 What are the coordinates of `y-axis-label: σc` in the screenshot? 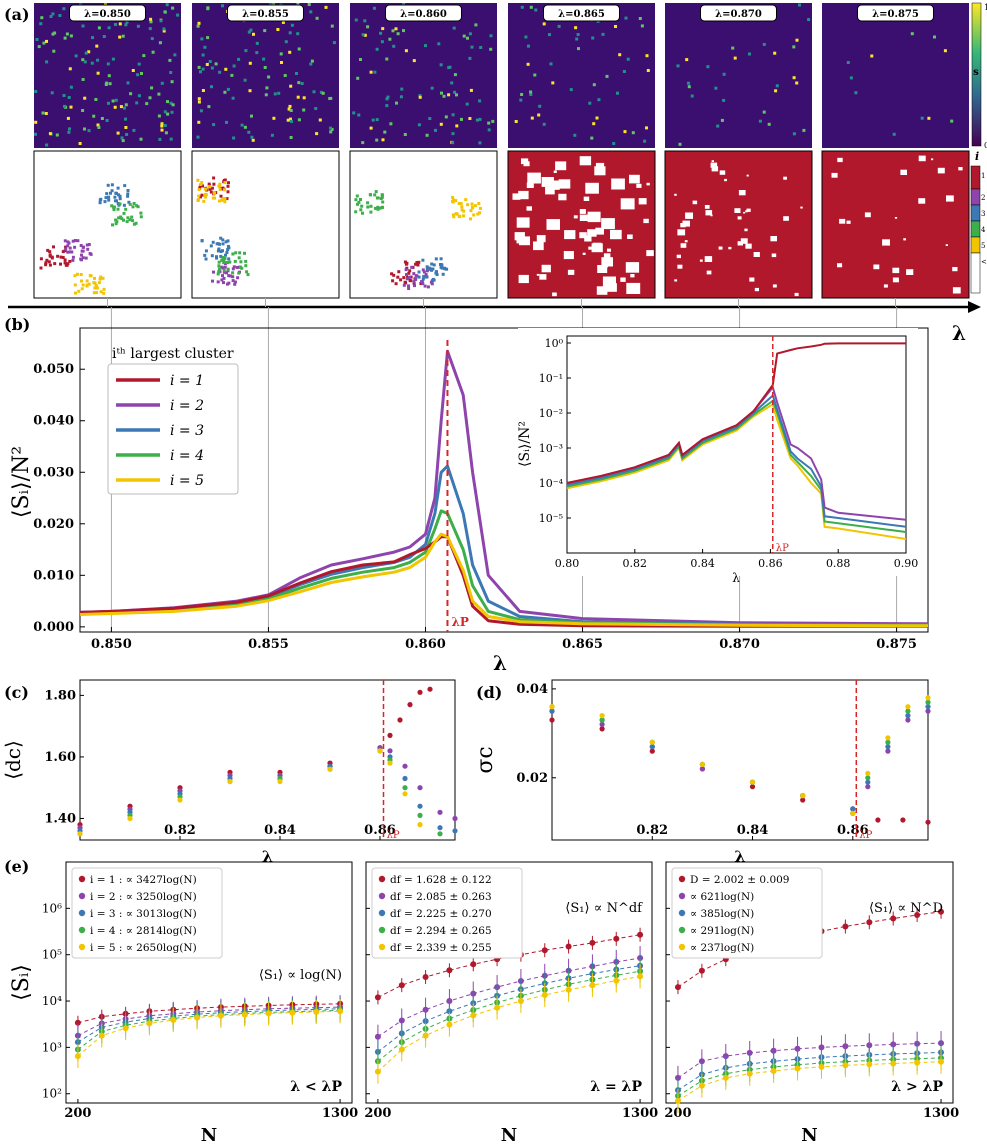 It's located at (485, 759).